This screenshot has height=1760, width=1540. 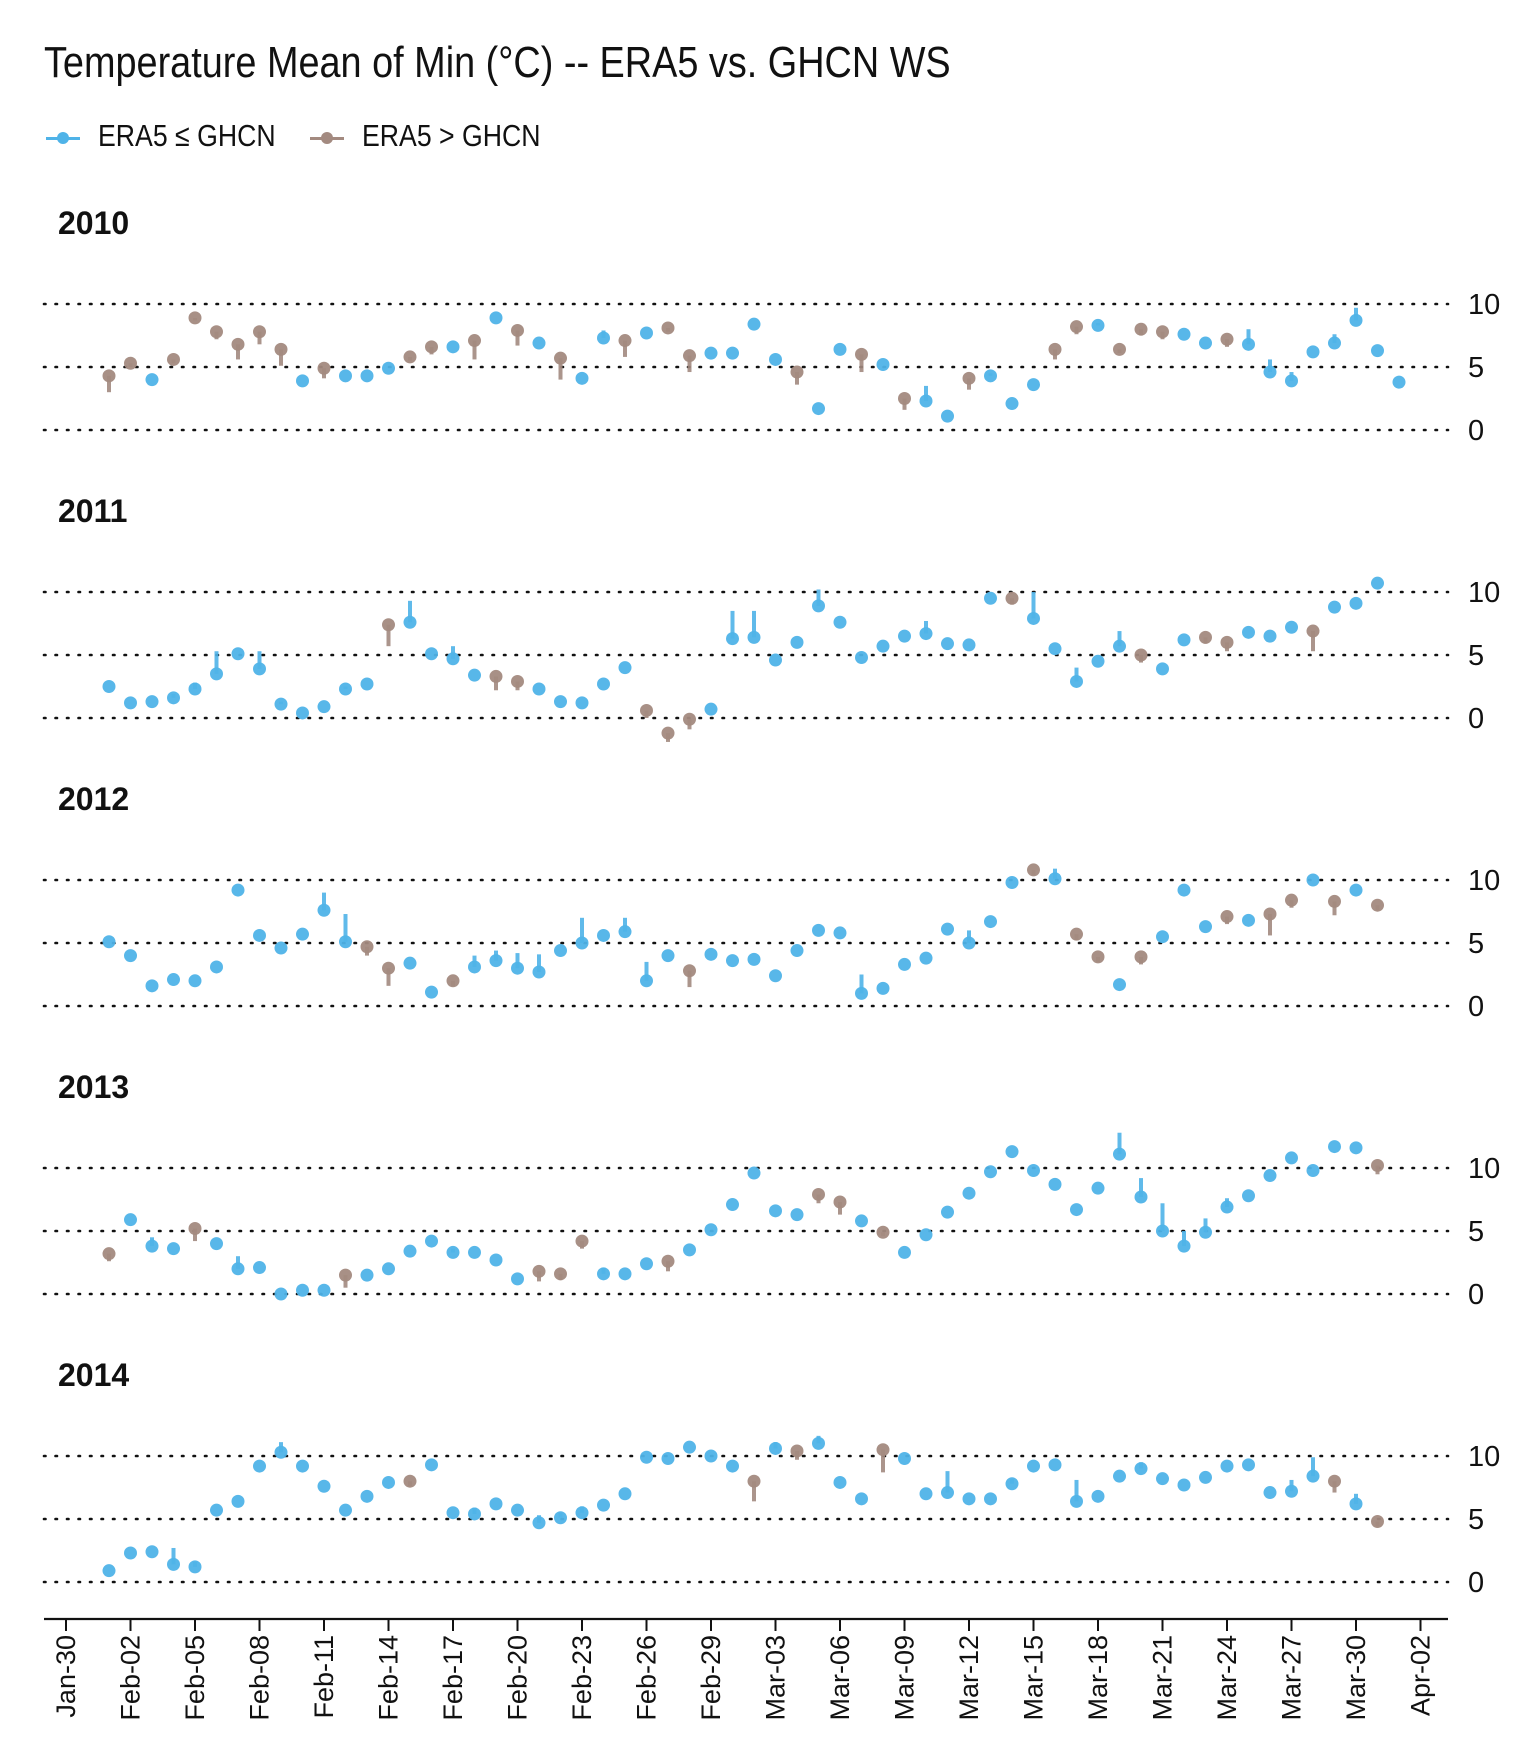 What do you see at coordinates (389, 1678) in the screenshot?
I see `x-tick-label-5: Feb-14` at bounding box center [389, 1678].